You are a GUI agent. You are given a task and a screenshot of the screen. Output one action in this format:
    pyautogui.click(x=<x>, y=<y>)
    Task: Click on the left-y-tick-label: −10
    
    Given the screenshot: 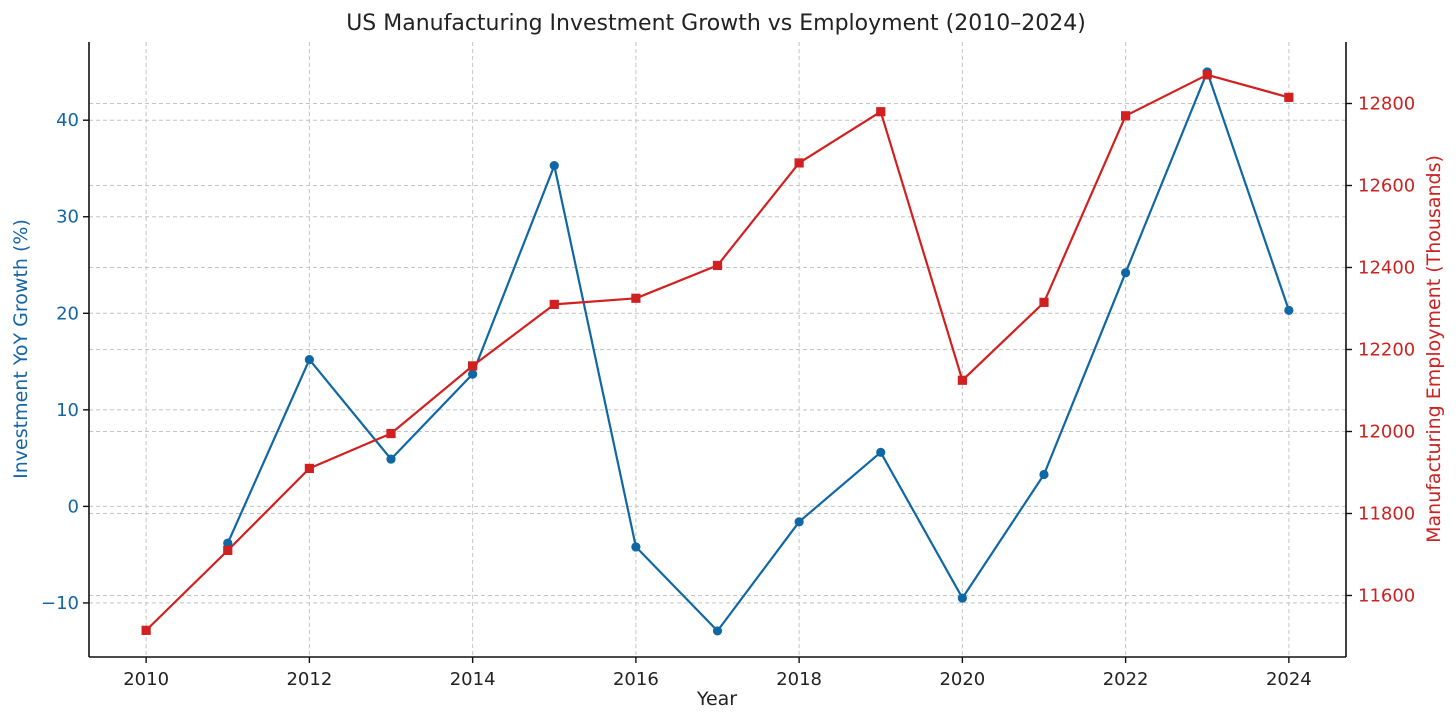 What is the action you would take?
    pyautogui.click(x=60, y=603)
    